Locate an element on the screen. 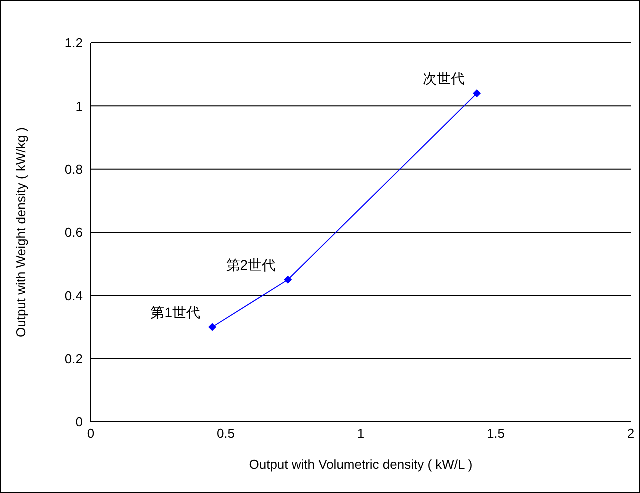 The image size is (640, 493). y-tick-label: 0.8 is located at coordinates (73, 169).